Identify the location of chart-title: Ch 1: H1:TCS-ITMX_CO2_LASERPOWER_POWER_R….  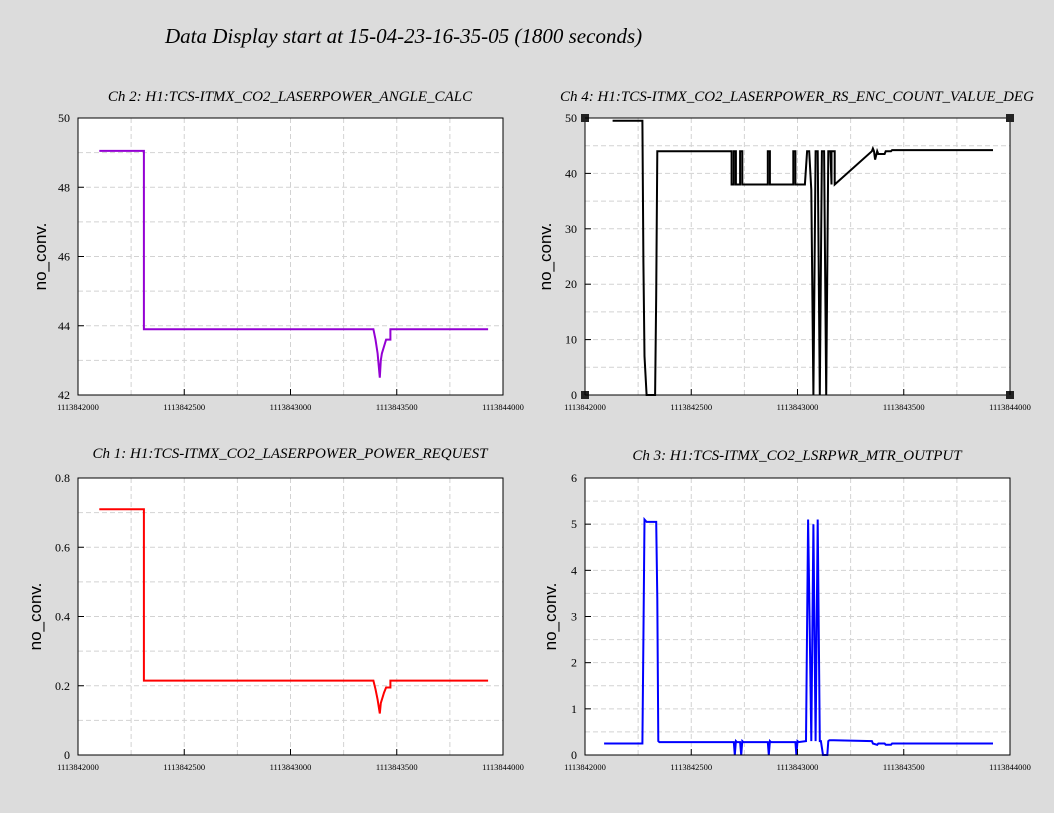
(291, 454).